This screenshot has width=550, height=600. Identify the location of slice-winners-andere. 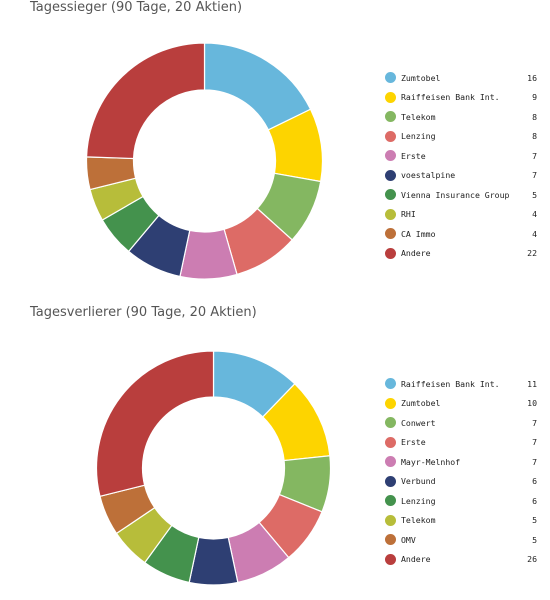
(145, 101).